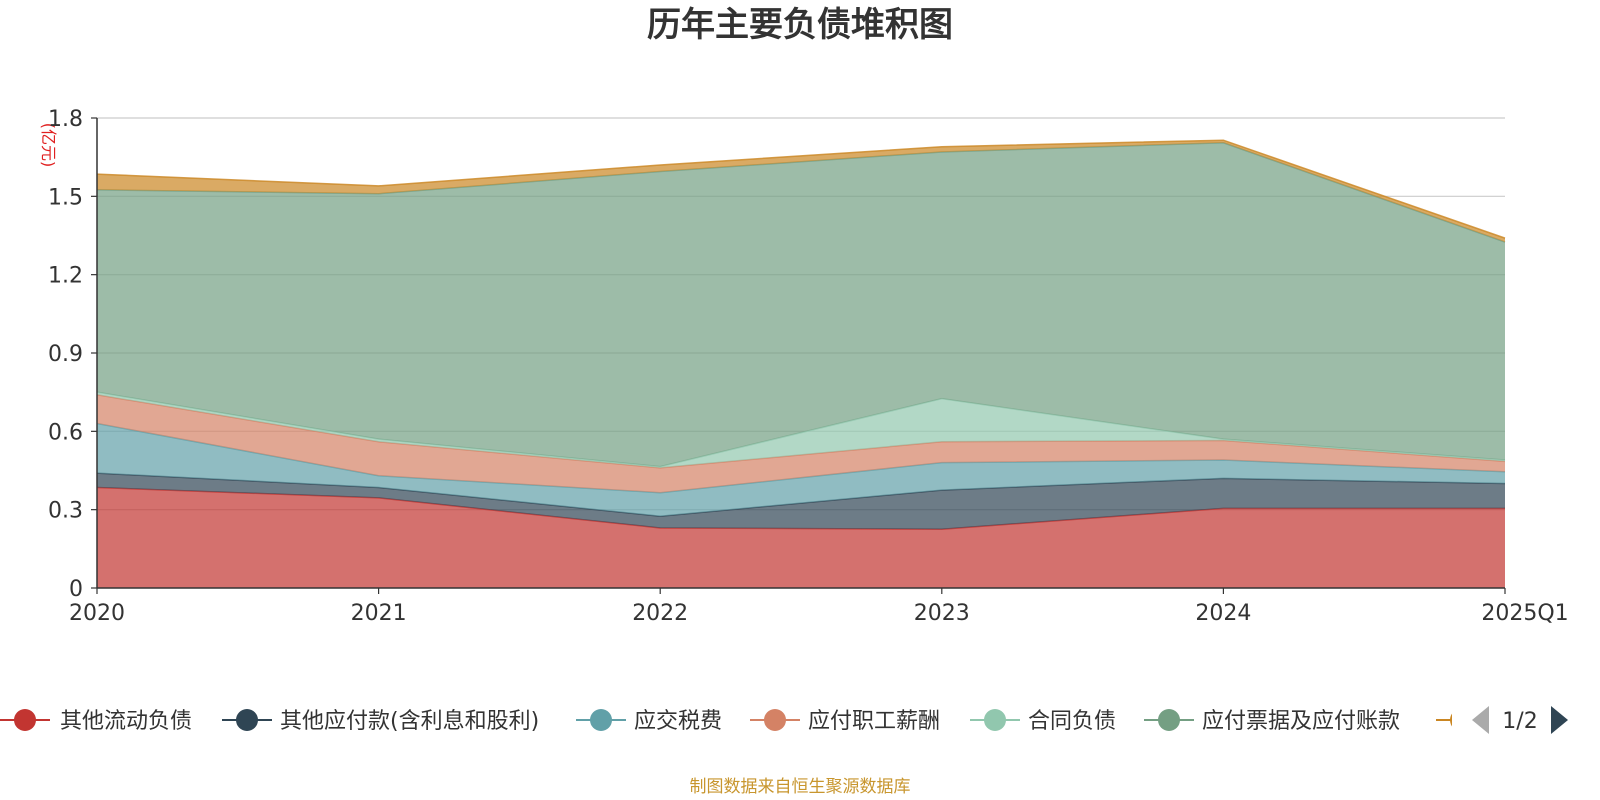 The width and height of the screenshot is (1600, 800). I want to click on chart-title: 历年主要负债堆积图, so click(800, 25).